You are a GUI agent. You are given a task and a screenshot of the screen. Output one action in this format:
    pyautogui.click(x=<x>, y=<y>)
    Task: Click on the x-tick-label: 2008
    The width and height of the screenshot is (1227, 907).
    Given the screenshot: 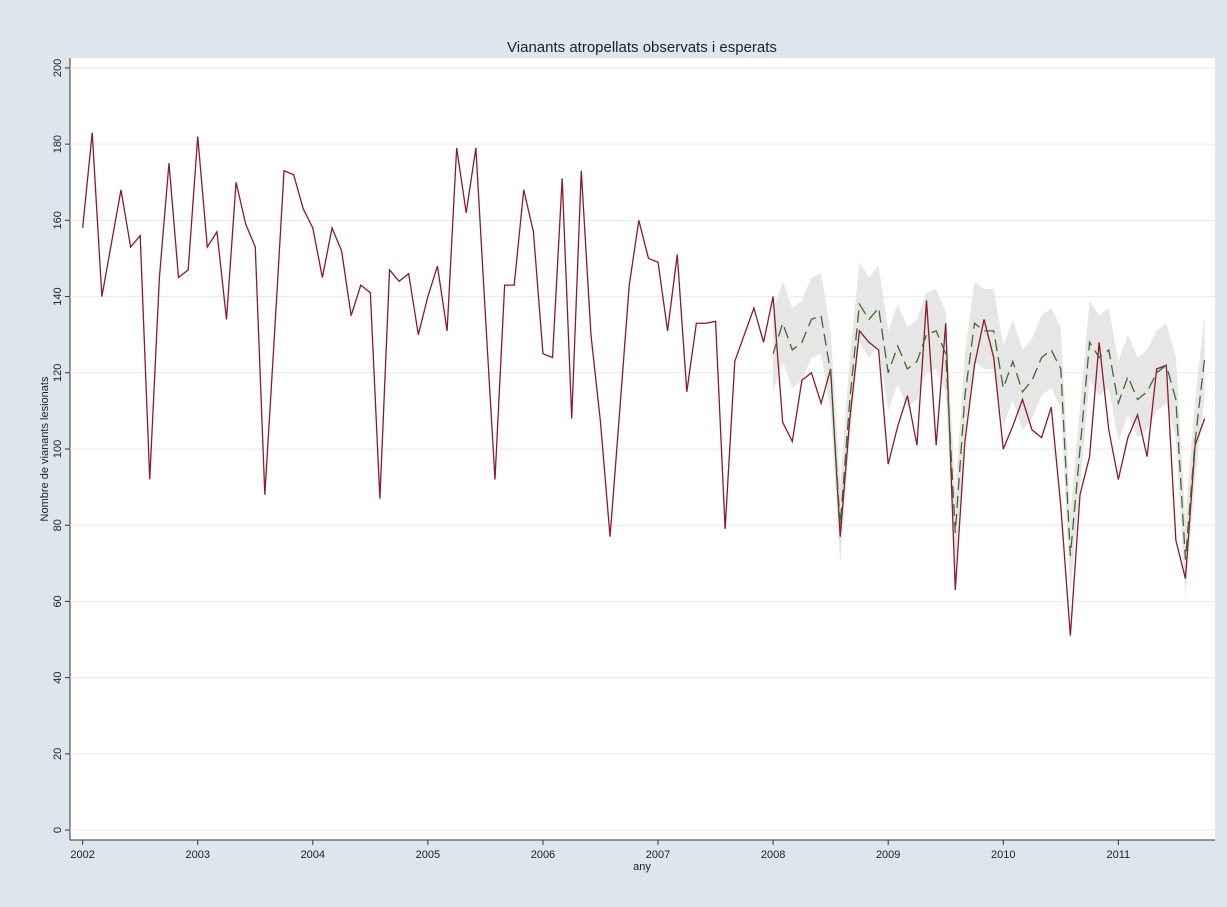 What is the action you would take?
    pyautogui.click(x=773, y=855)
    